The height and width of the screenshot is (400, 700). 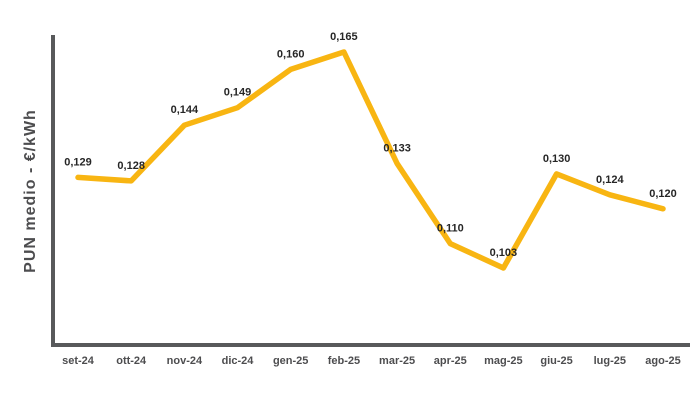 What do you see at coordinates (504, 253) in the screenshot?
I see `data-label: 0,103` at bounding box center [504, 253].